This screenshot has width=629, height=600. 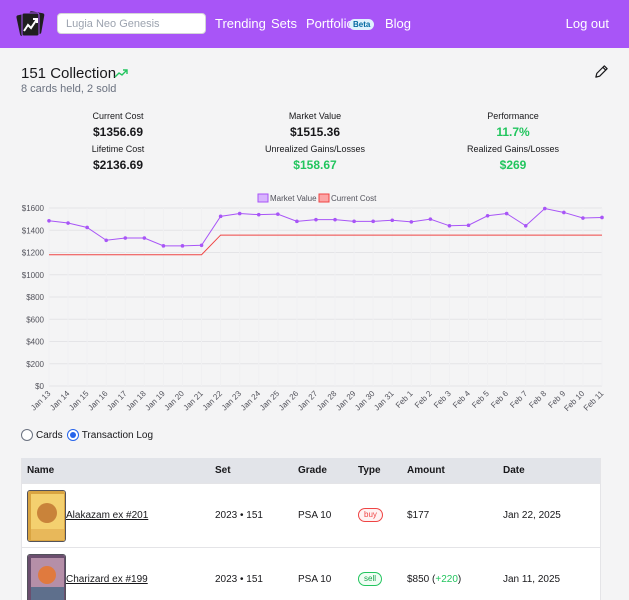 I want to click on x-tick-label: Feb 10, so click(x=574, y=401).